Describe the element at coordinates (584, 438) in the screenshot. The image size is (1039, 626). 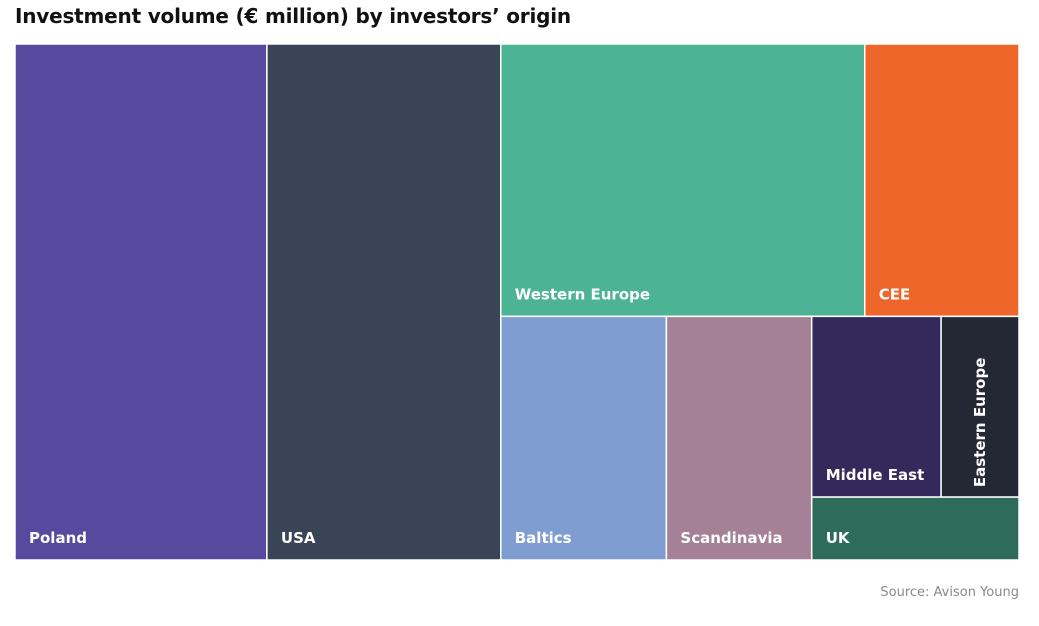
I see `treemap-tile-baltics` at that location.